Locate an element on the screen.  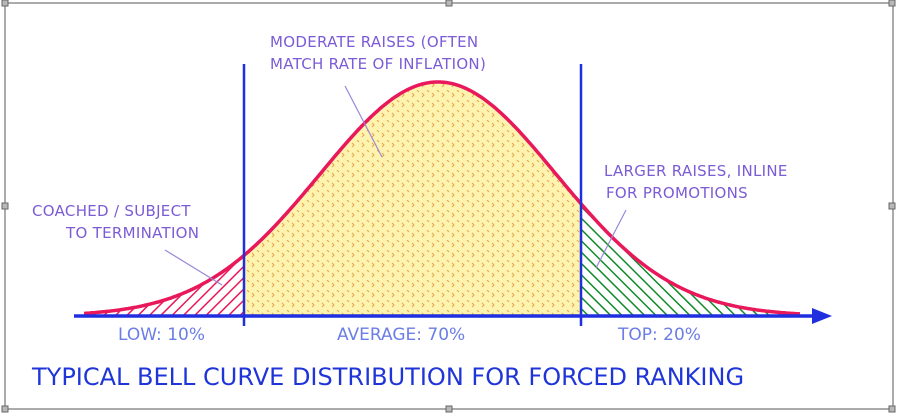
right-annotation-line2: FOR PROMOTIONS is located at coordinates (677, 193).